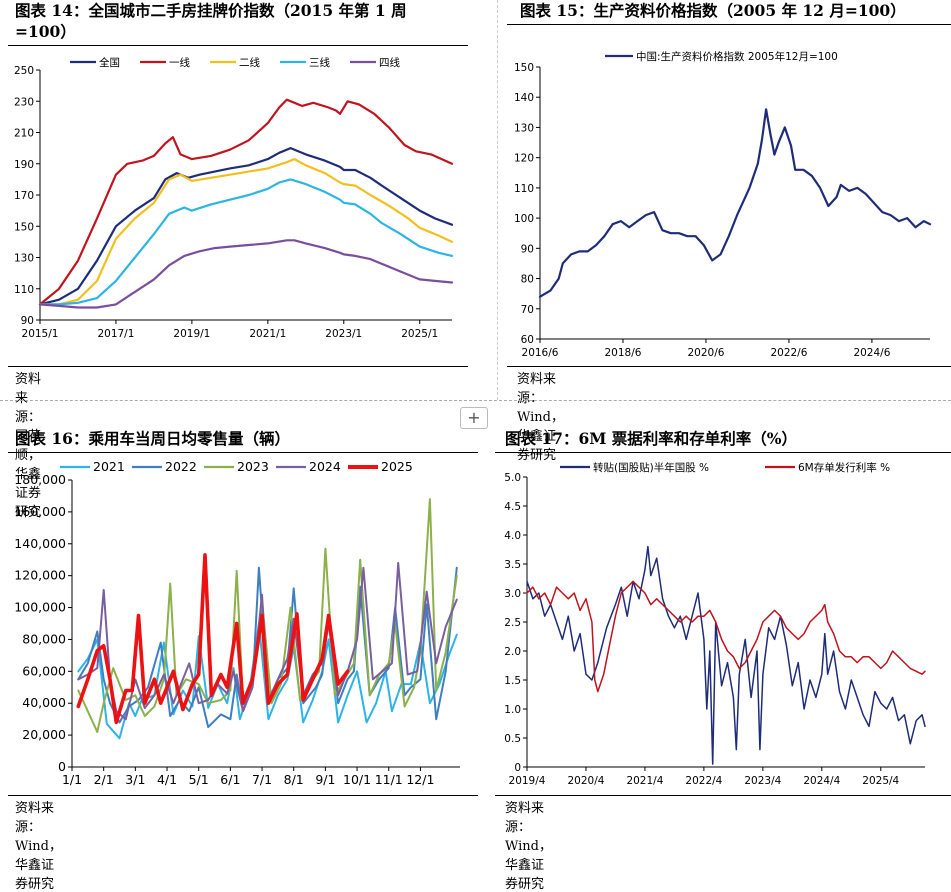 This screenshot has height=892, width=951. What do you see at coordinates (880, 781) in the screenshot?
I see `x-tick-label: 2025/4` at bounding box center [880, 781].